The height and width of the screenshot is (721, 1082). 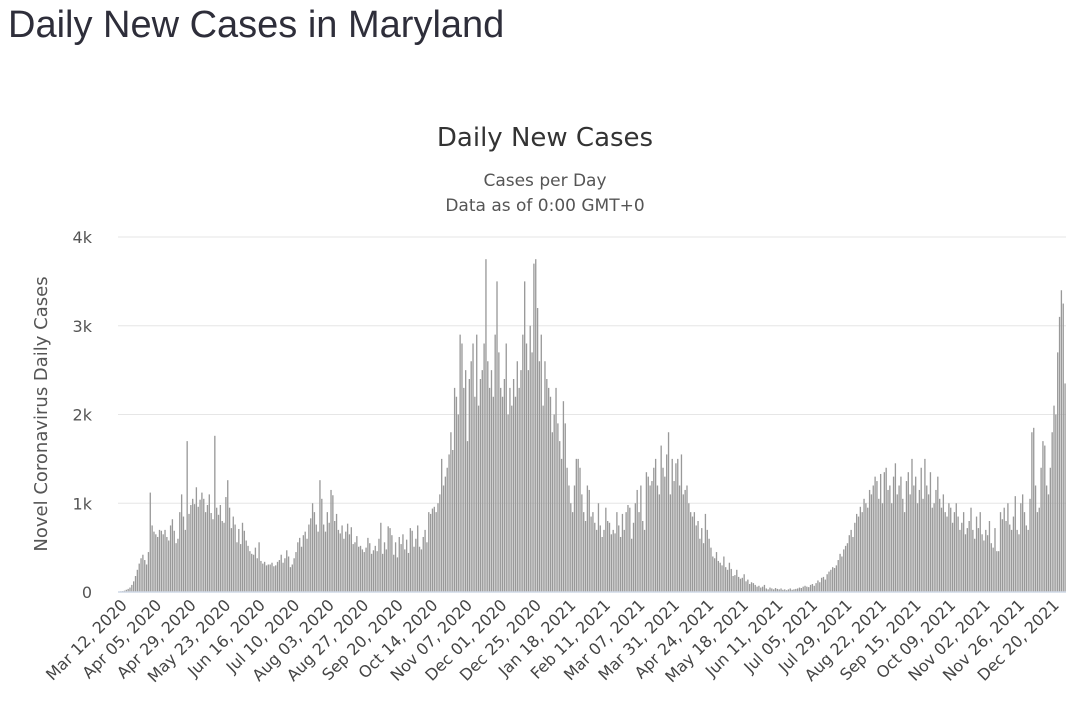 I want to click on y-tick-label: 0, so click(x=87, y=592).